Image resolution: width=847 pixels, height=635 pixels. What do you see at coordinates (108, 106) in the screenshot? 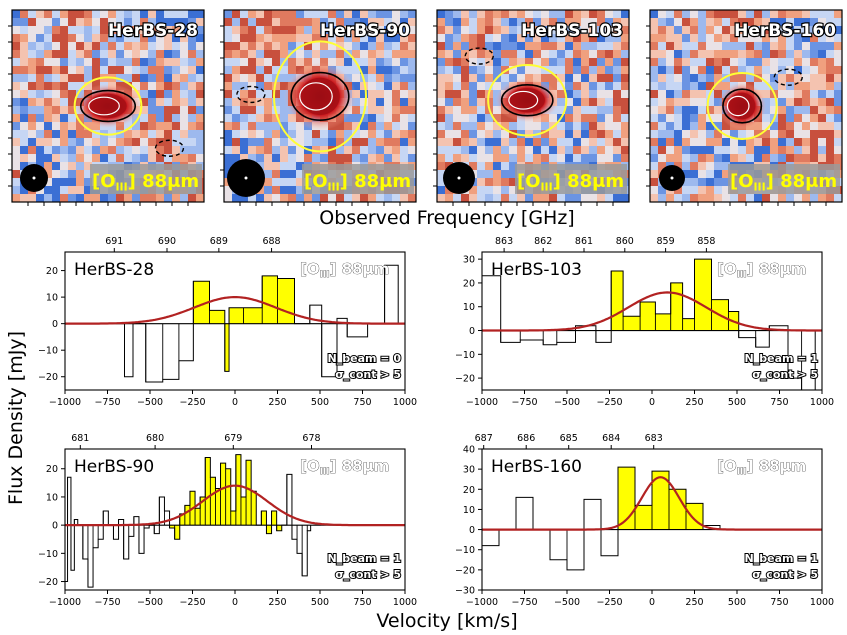
I see `contour-positive` at bounding box center [108, 106].